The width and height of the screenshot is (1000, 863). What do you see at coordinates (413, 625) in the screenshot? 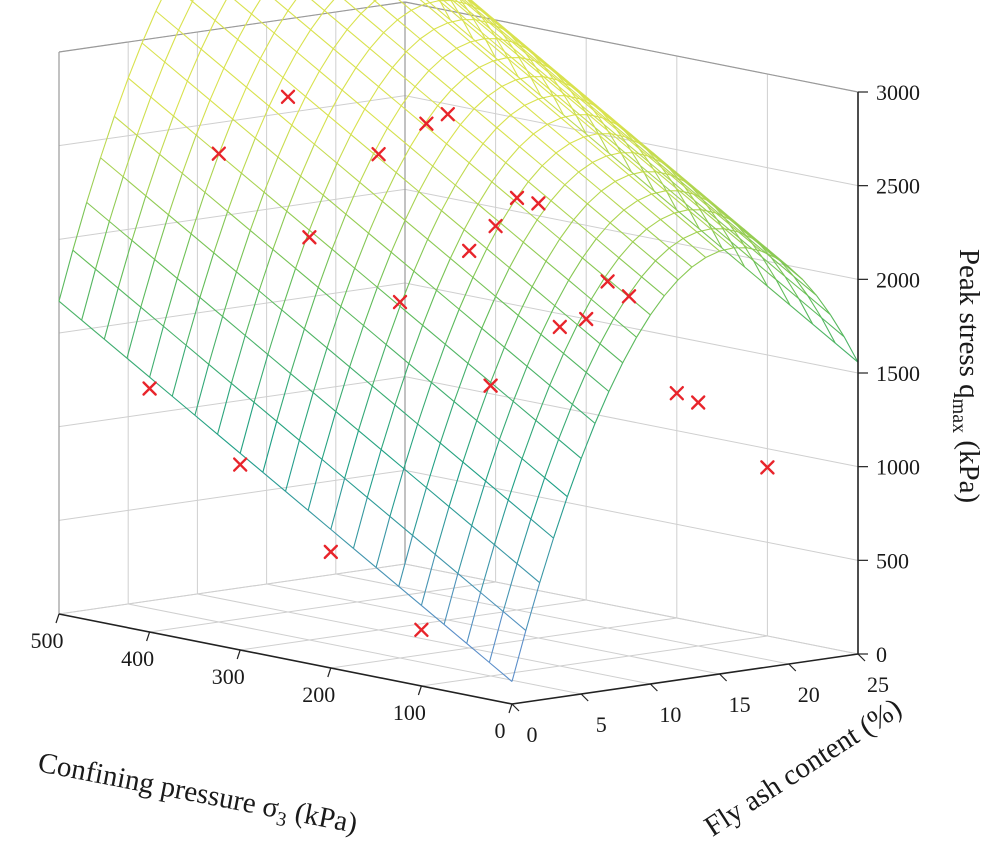
I see `gridline` at bounding box center [413, 625].